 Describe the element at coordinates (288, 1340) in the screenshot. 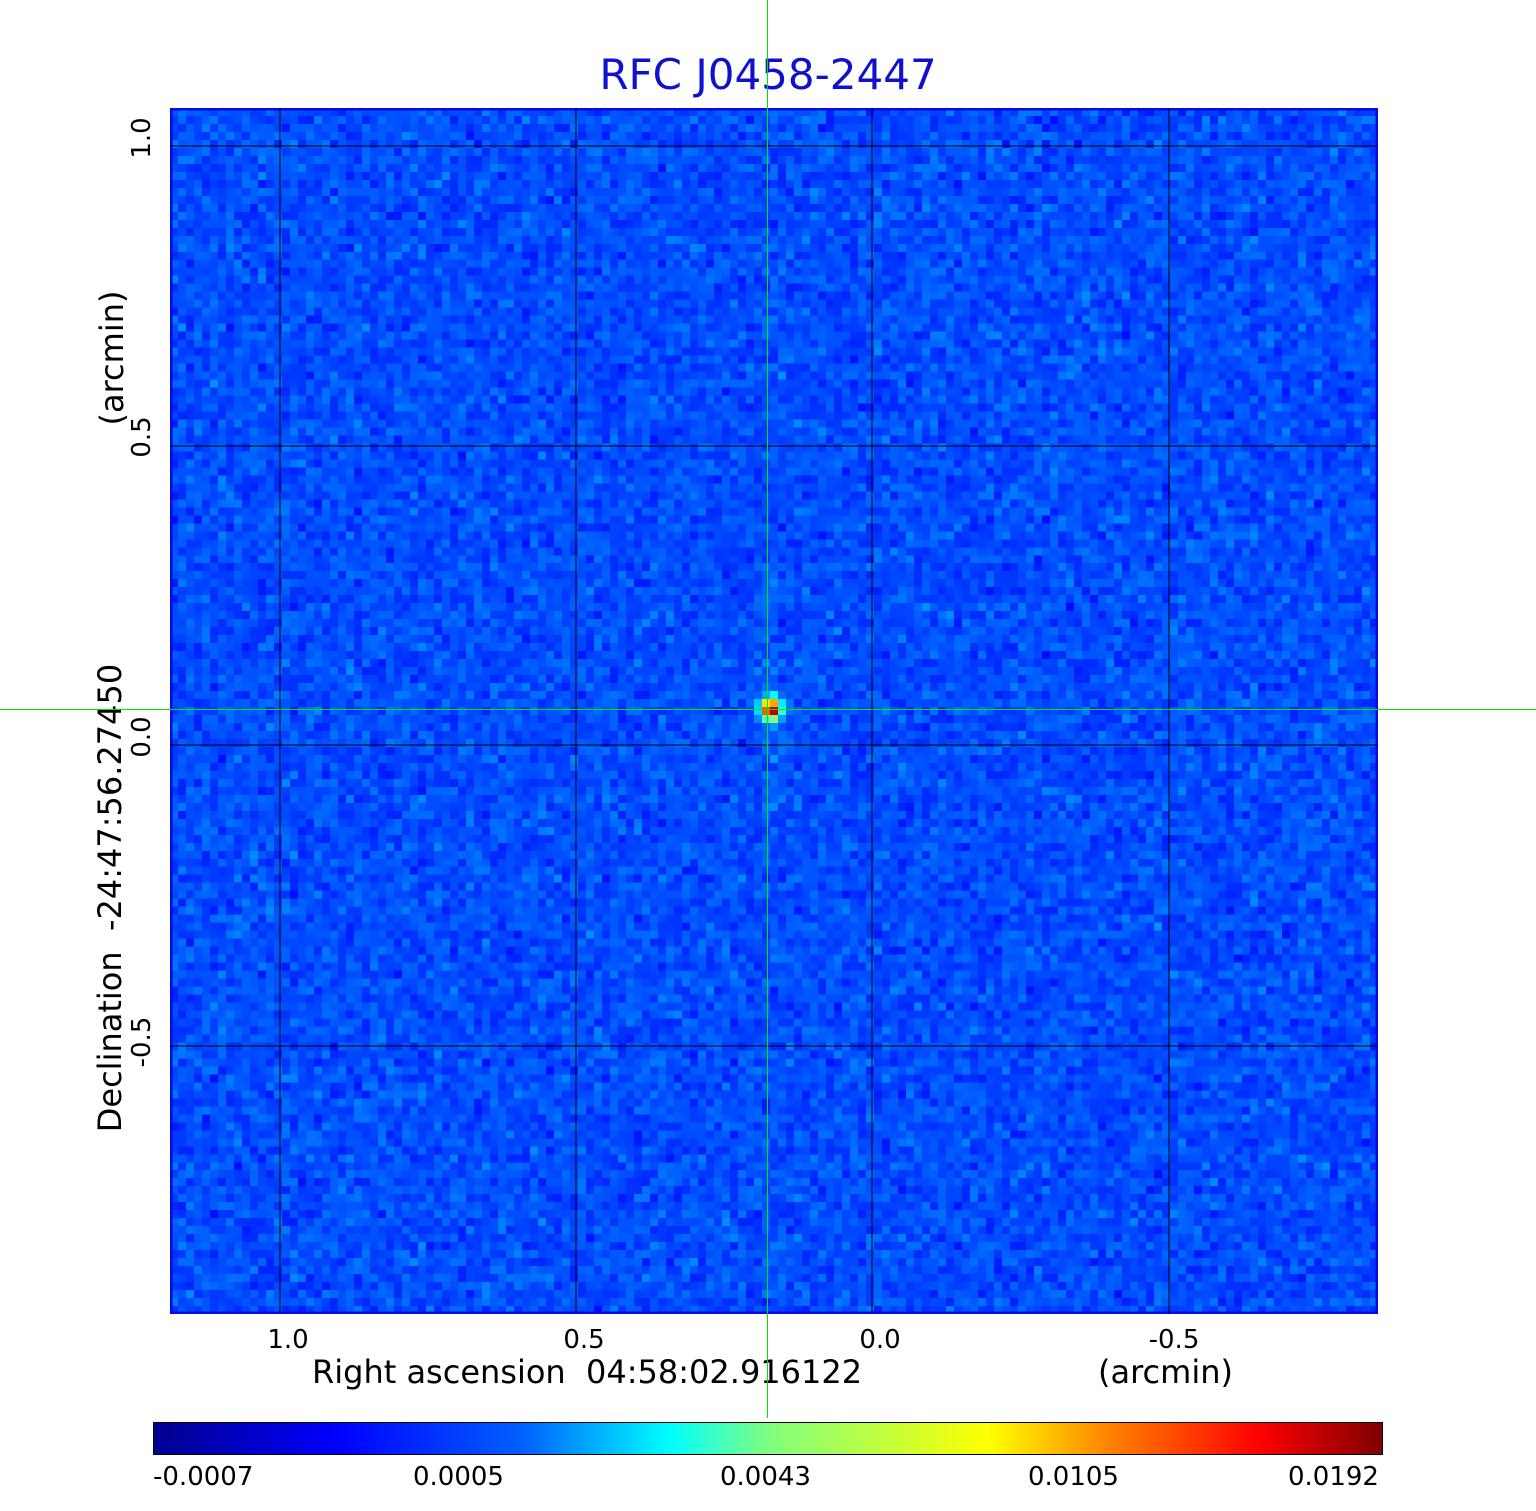

I see `x-tick-label: 1.0` at that location.